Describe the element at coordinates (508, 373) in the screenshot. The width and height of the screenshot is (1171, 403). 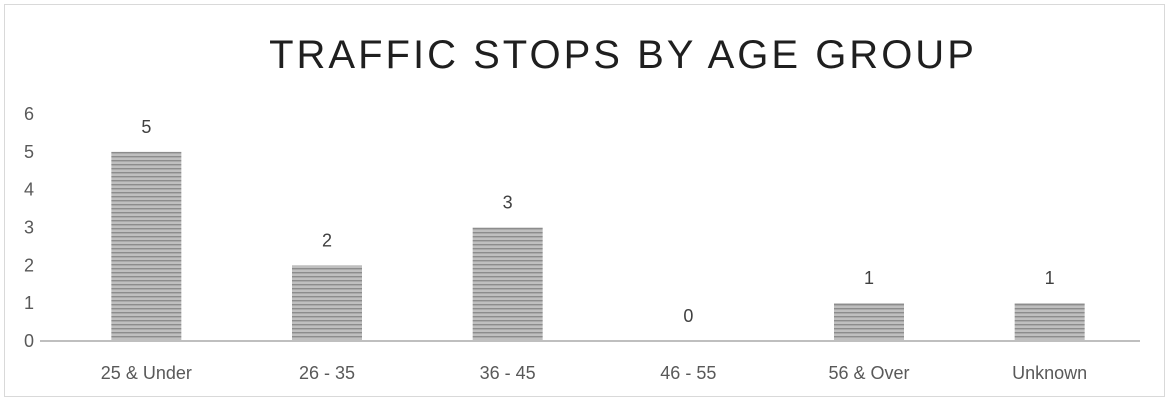
I see `x-tick-label: 36 - 45` at that location.